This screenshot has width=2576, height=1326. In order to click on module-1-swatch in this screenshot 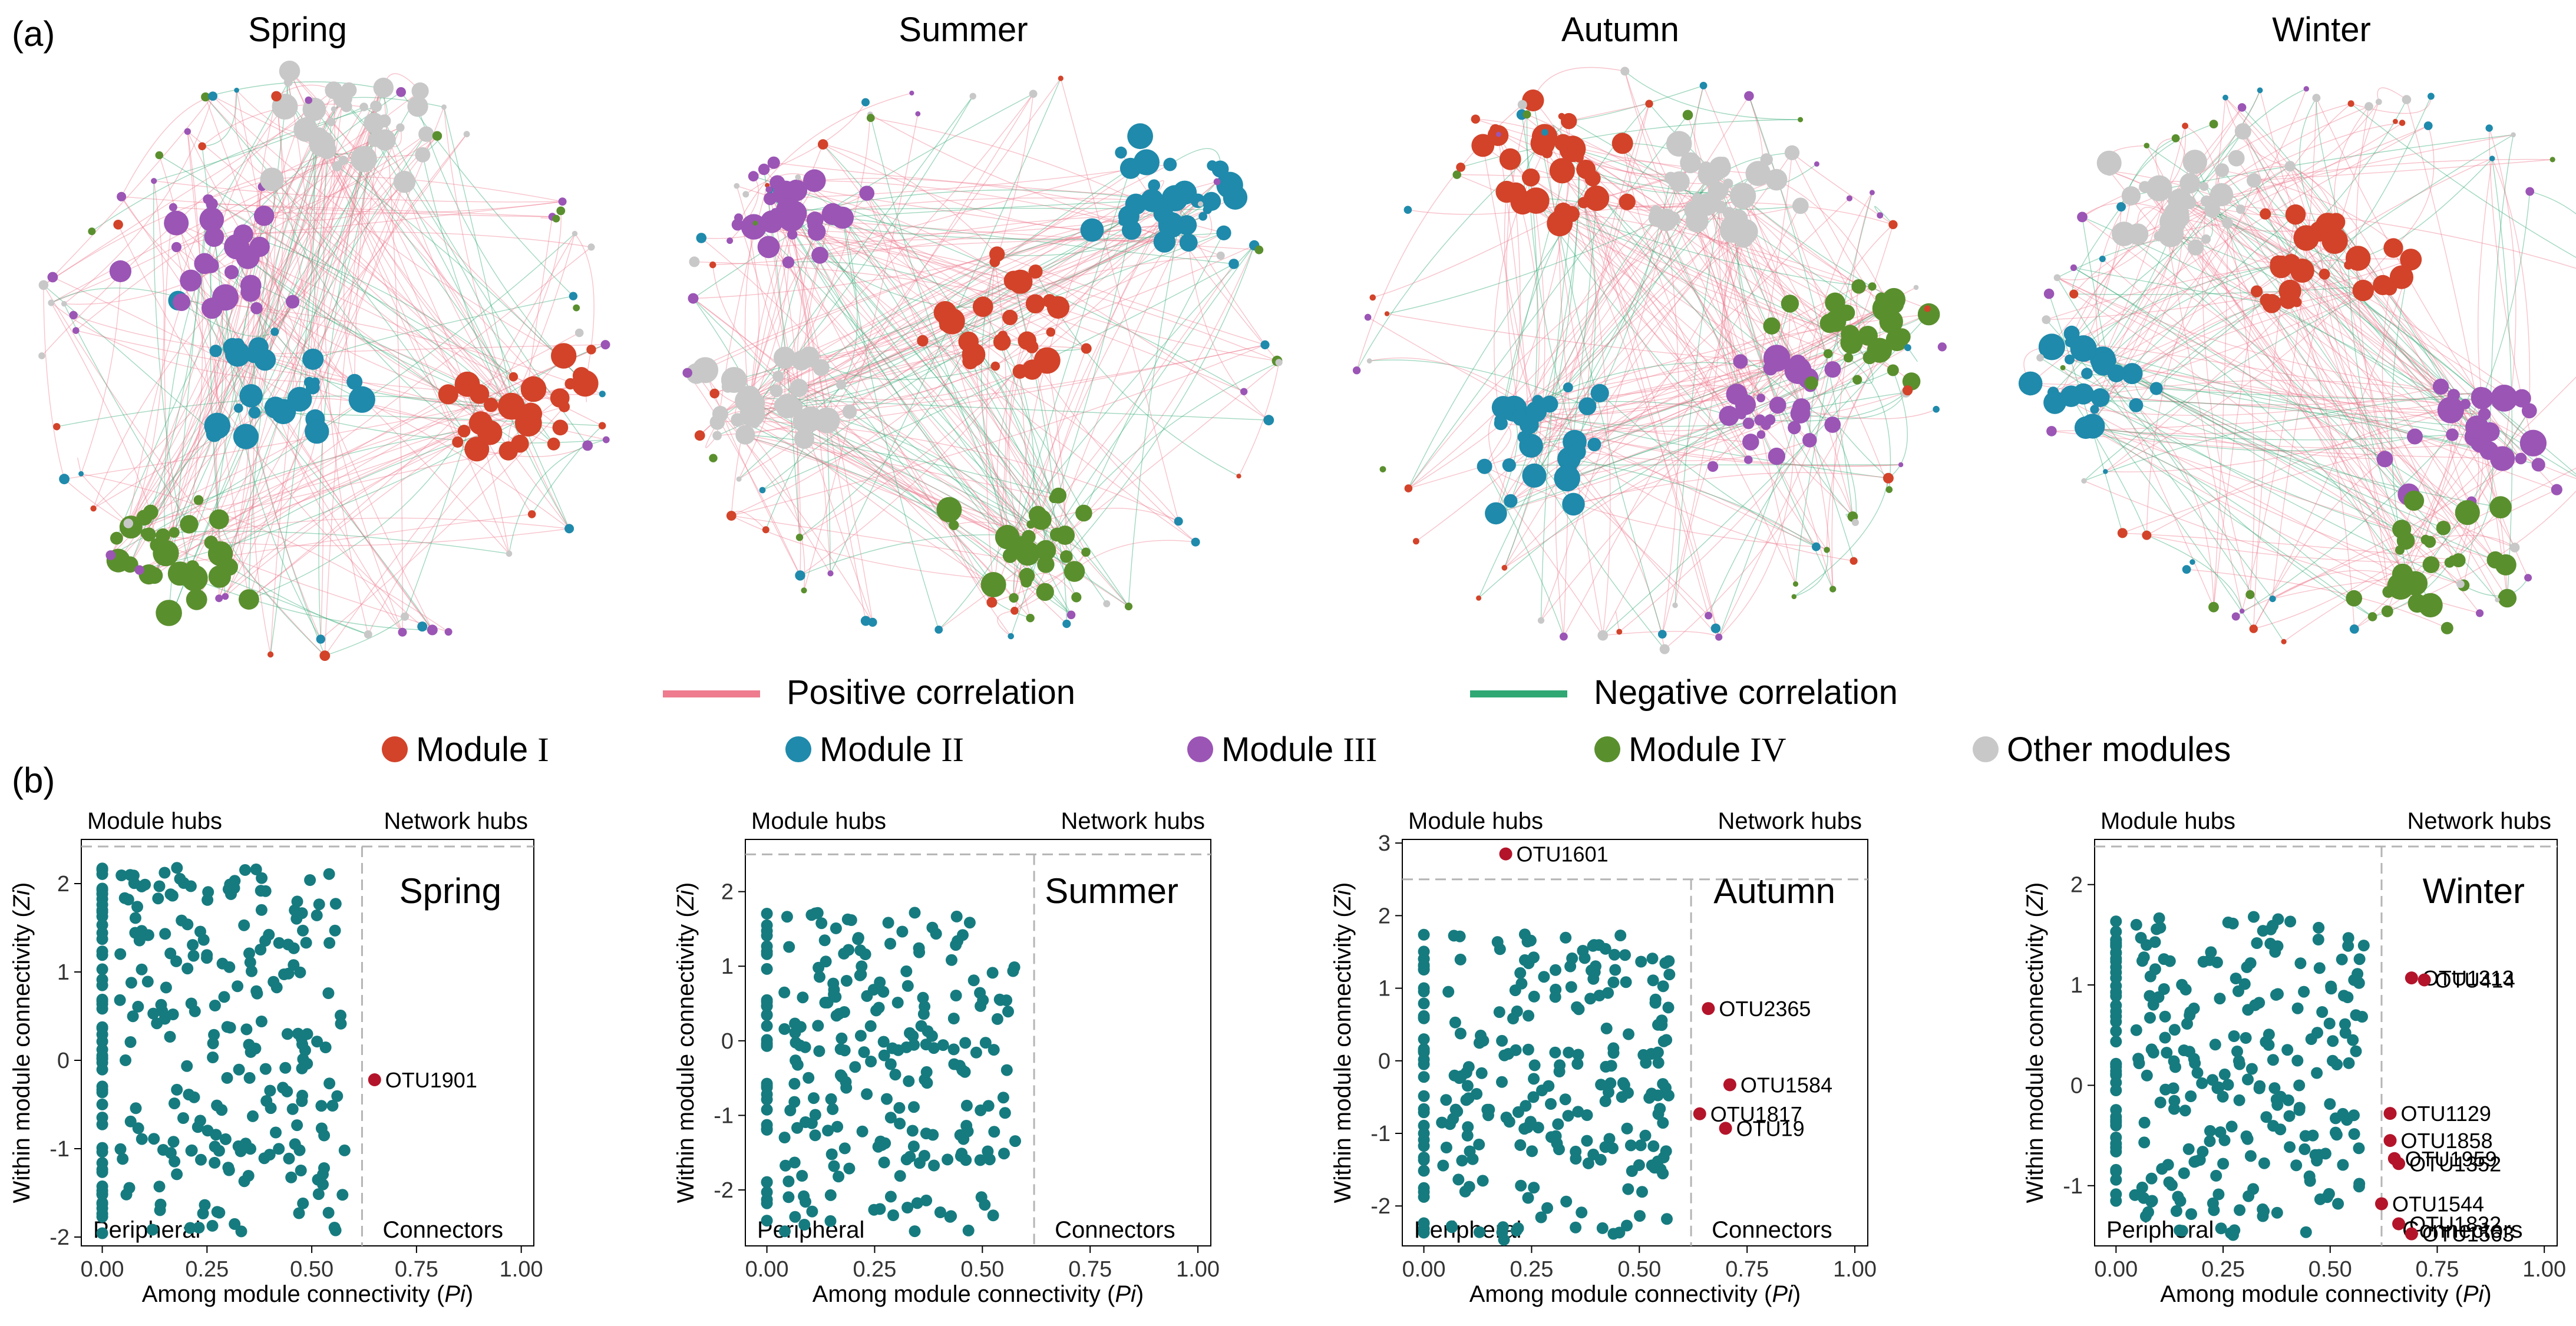, I will do `click(395, 749)`.